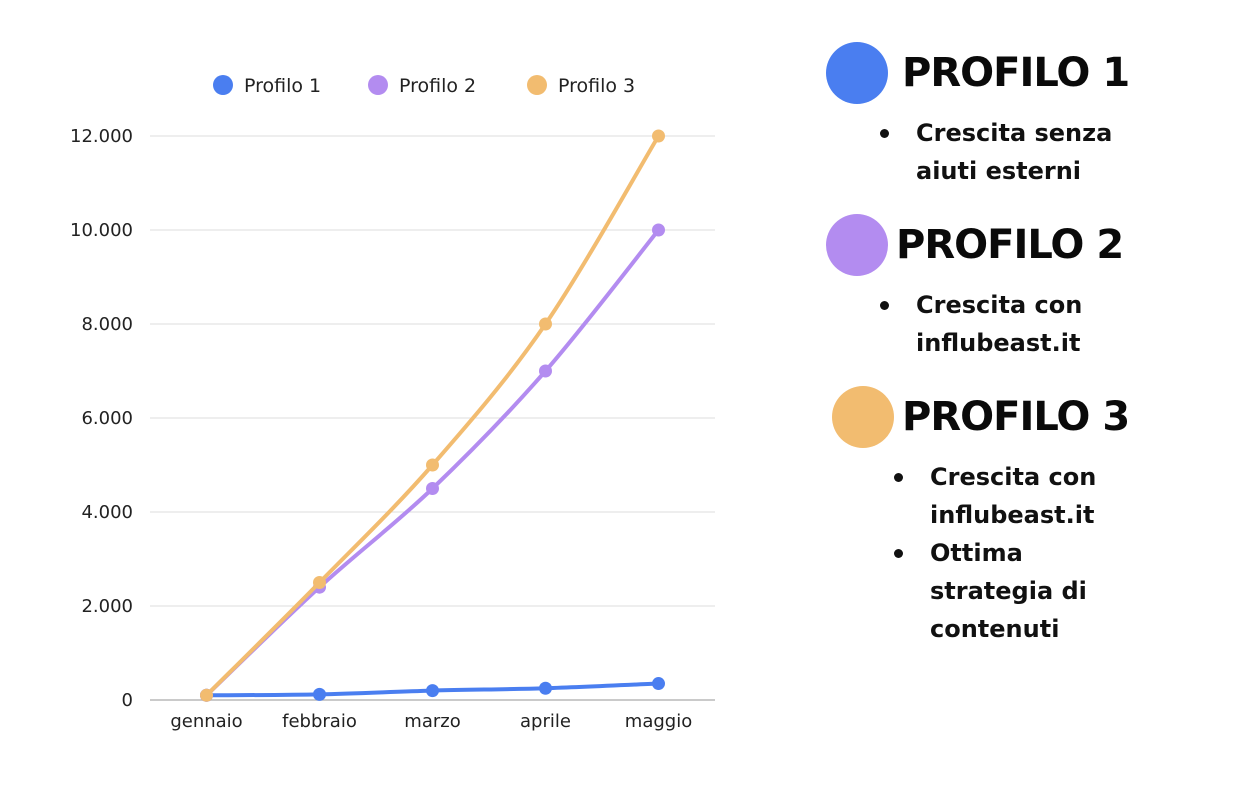 The height and width of the screenshot is (800, 1250). I want to click on profile-3-bullet-2: Ottima strategia di contenuti, so click(1021, 591).